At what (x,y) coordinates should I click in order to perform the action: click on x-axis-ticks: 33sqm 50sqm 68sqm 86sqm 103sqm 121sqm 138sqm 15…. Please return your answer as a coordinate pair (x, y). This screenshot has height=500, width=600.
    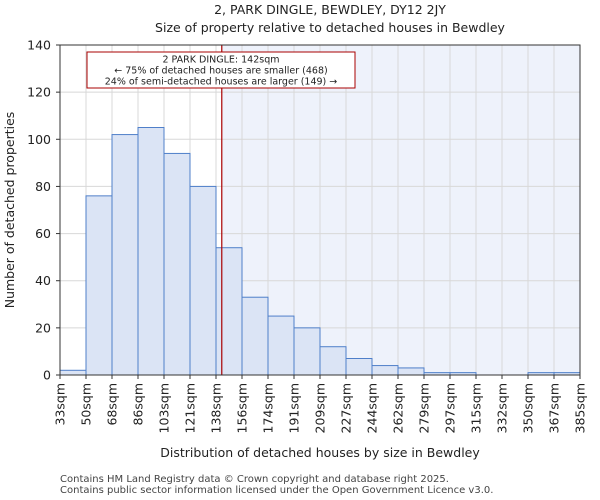
    Looking at the image, I should click on (320, 404).